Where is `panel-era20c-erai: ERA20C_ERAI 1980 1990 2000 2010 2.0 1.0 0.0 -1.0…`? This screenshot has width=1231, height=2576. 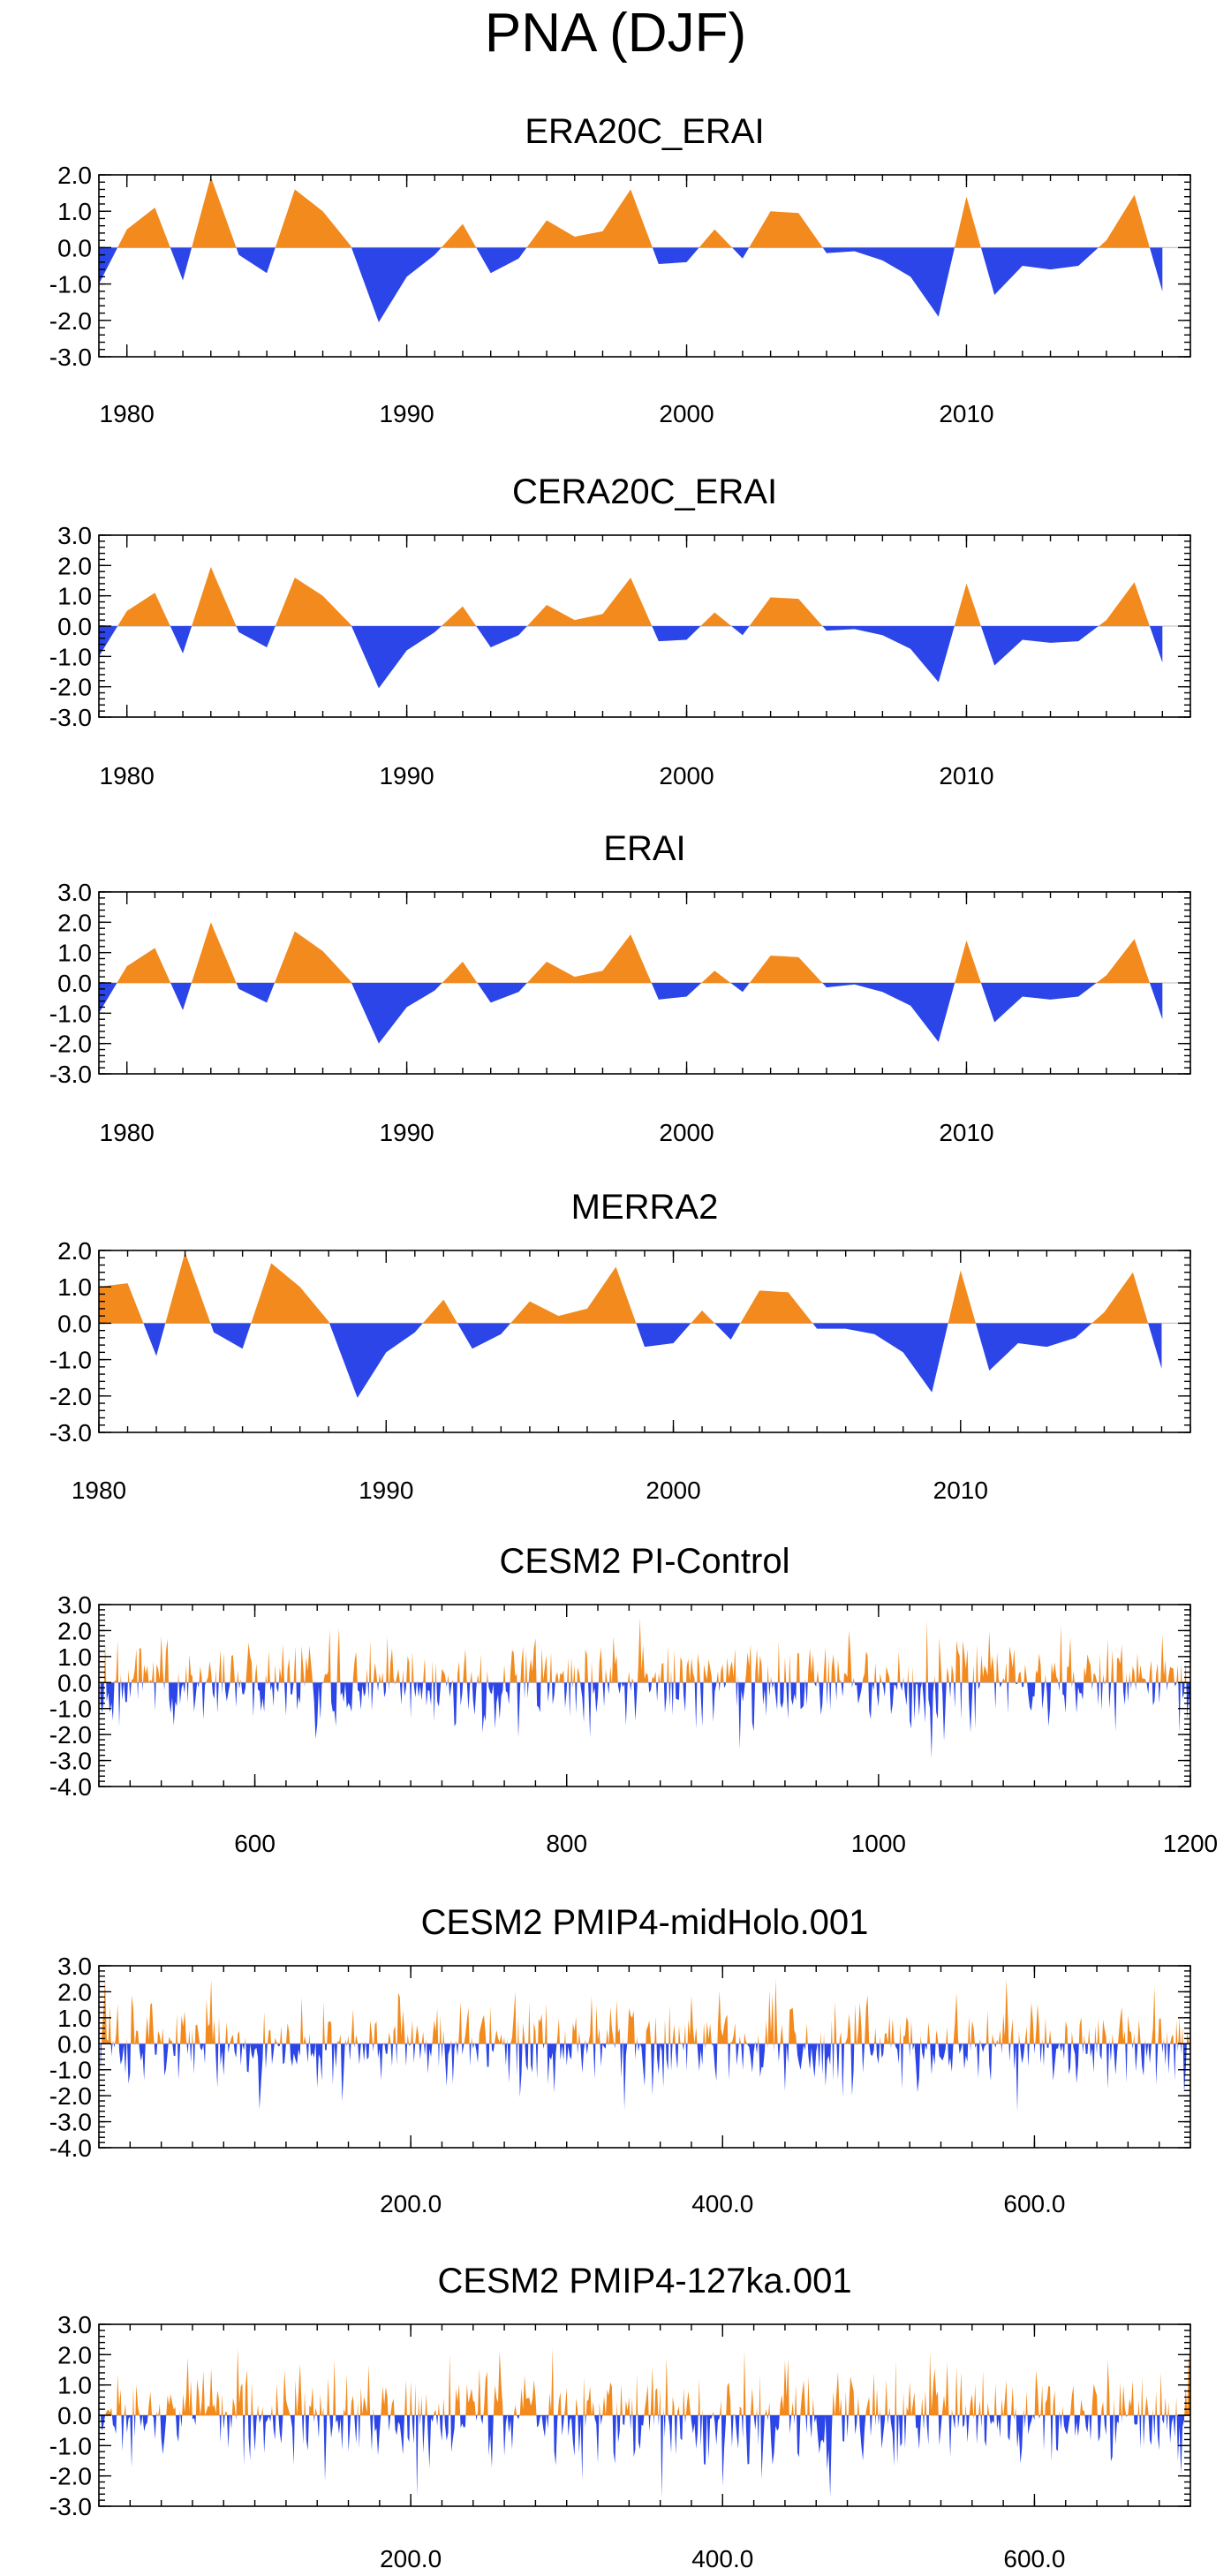 panel-era20c-erai: ERA20C_ERAI 1980 1990 2000 2010 2.0 1.0 0.0 -1.0… is located at coordinates (620, 269).